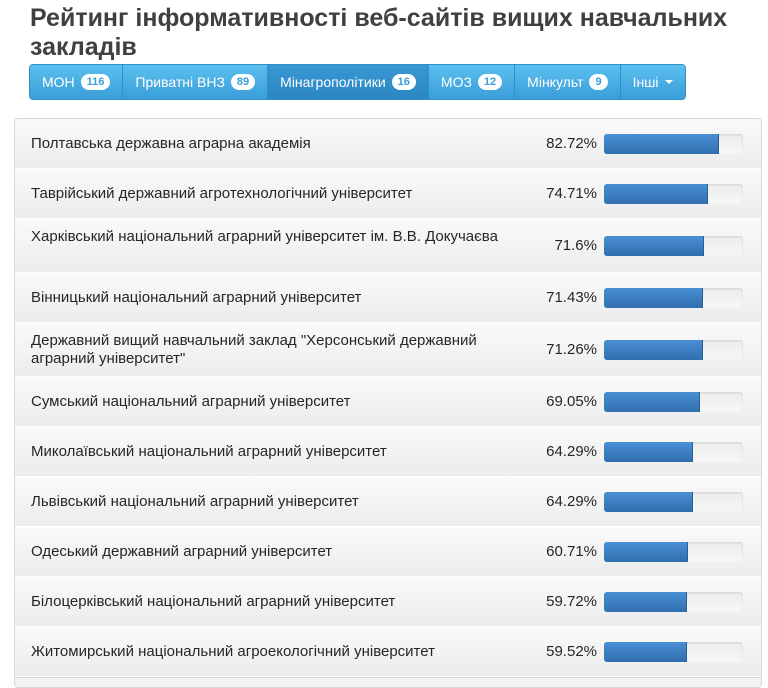 The image size is (768, 688). What do you see at coordinates (95, 82) in the screenshot?
I see `count-badge: 116` at bounding box center [95, 82].